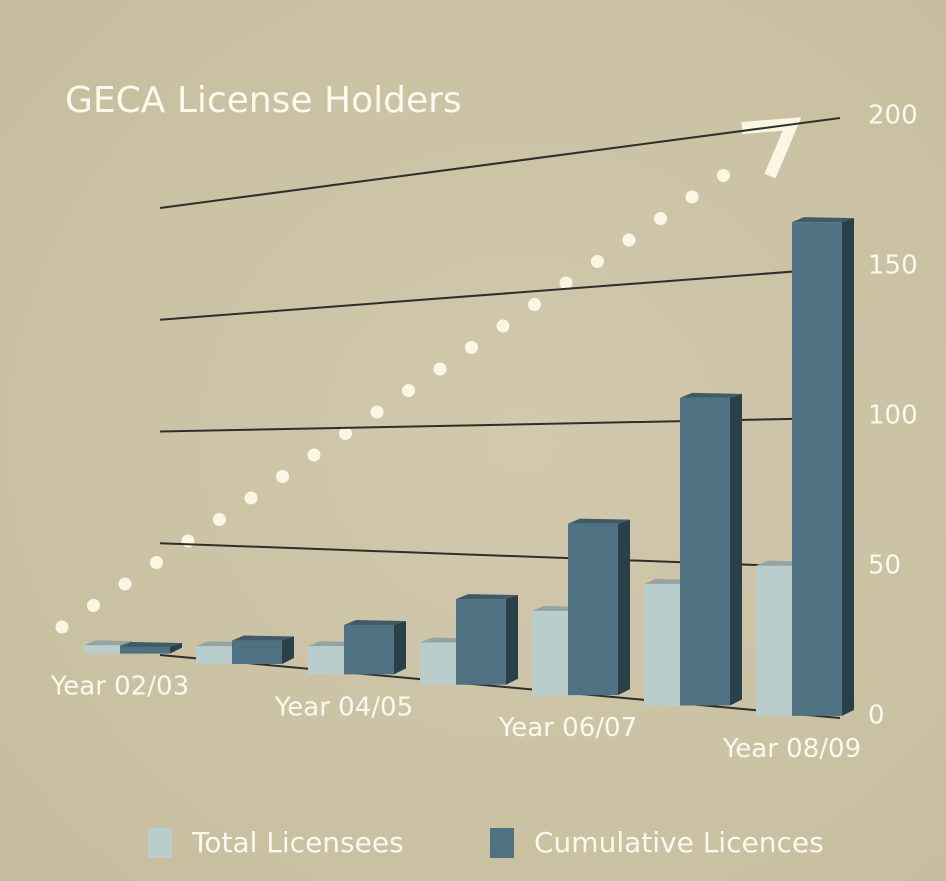  Describe the element at coordinates (893, 116) in the screenshot. I see `y-tick-label: 200` at that location.